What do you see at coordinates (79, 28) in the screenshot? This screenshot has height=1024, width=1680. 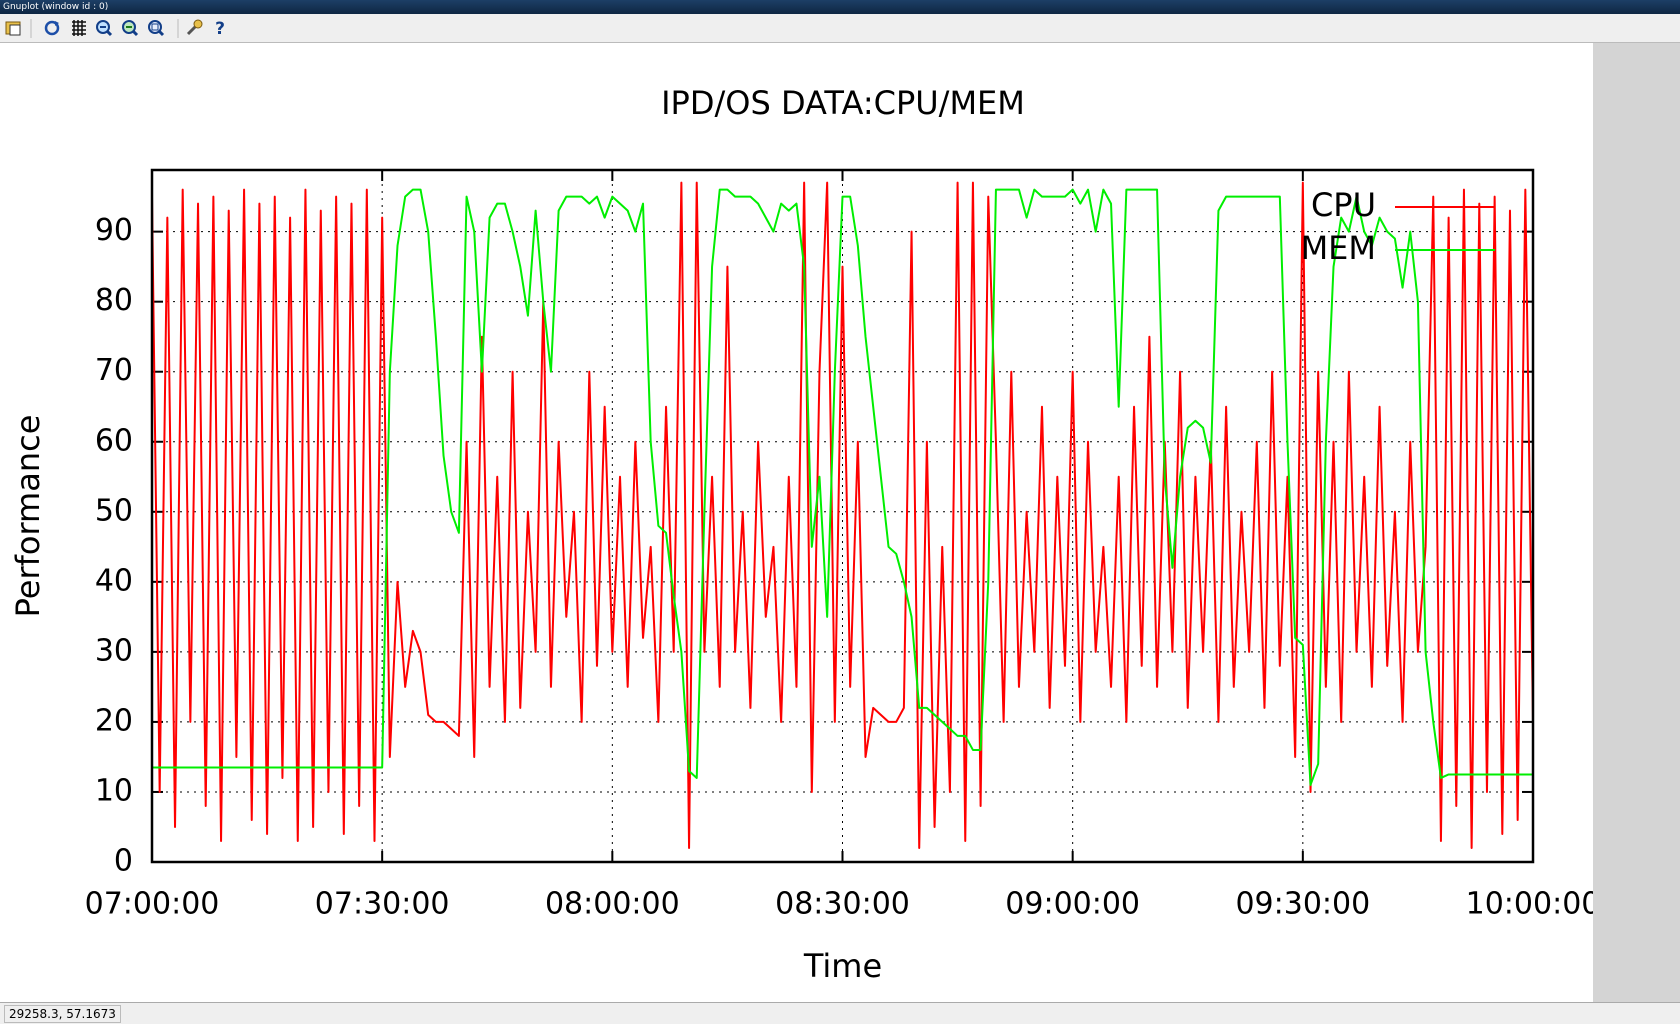 I see `grid-button` at bounding box center [79, 28].